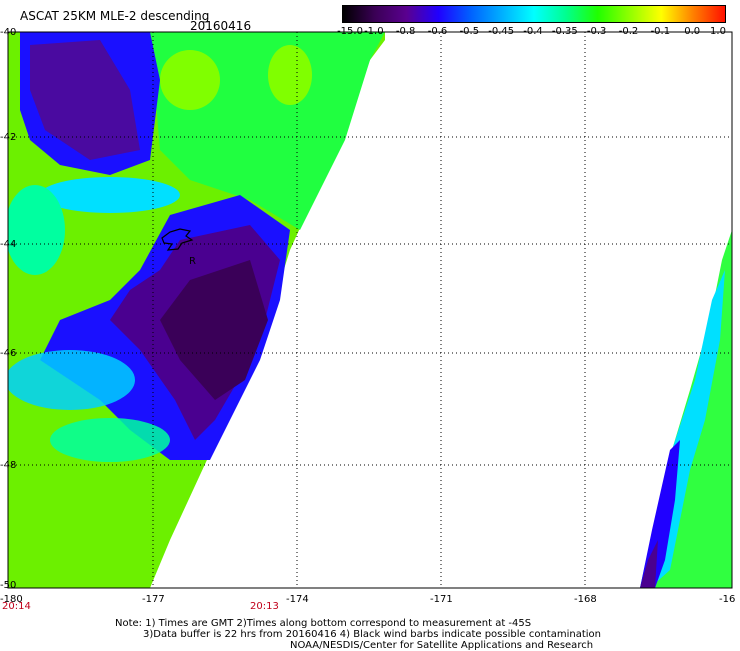 Image resolution: width=740 pixels, height=651 pixels. I want to click on lat-label: -50, so click(8, 585).